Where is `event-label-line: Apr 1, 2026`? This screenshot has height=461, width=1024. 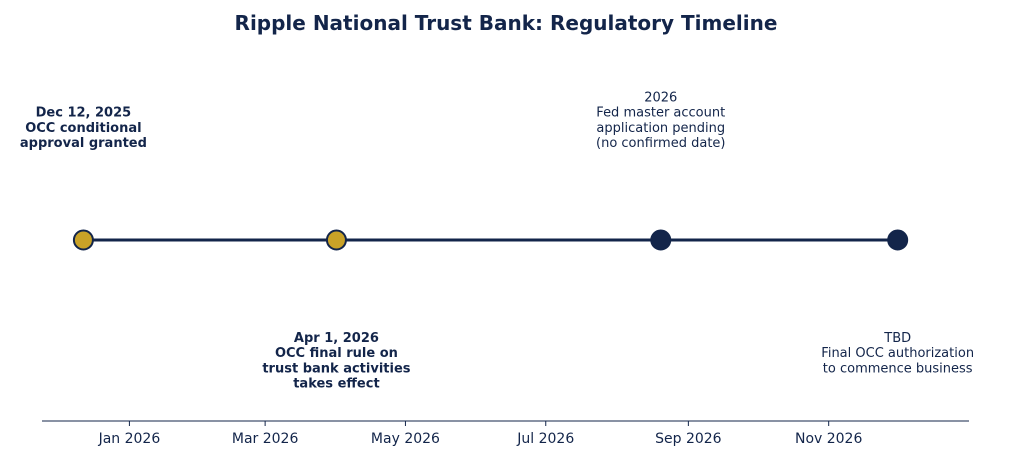
event-label-line: Apr 1, 2026 is located at coordinates (336, 338).